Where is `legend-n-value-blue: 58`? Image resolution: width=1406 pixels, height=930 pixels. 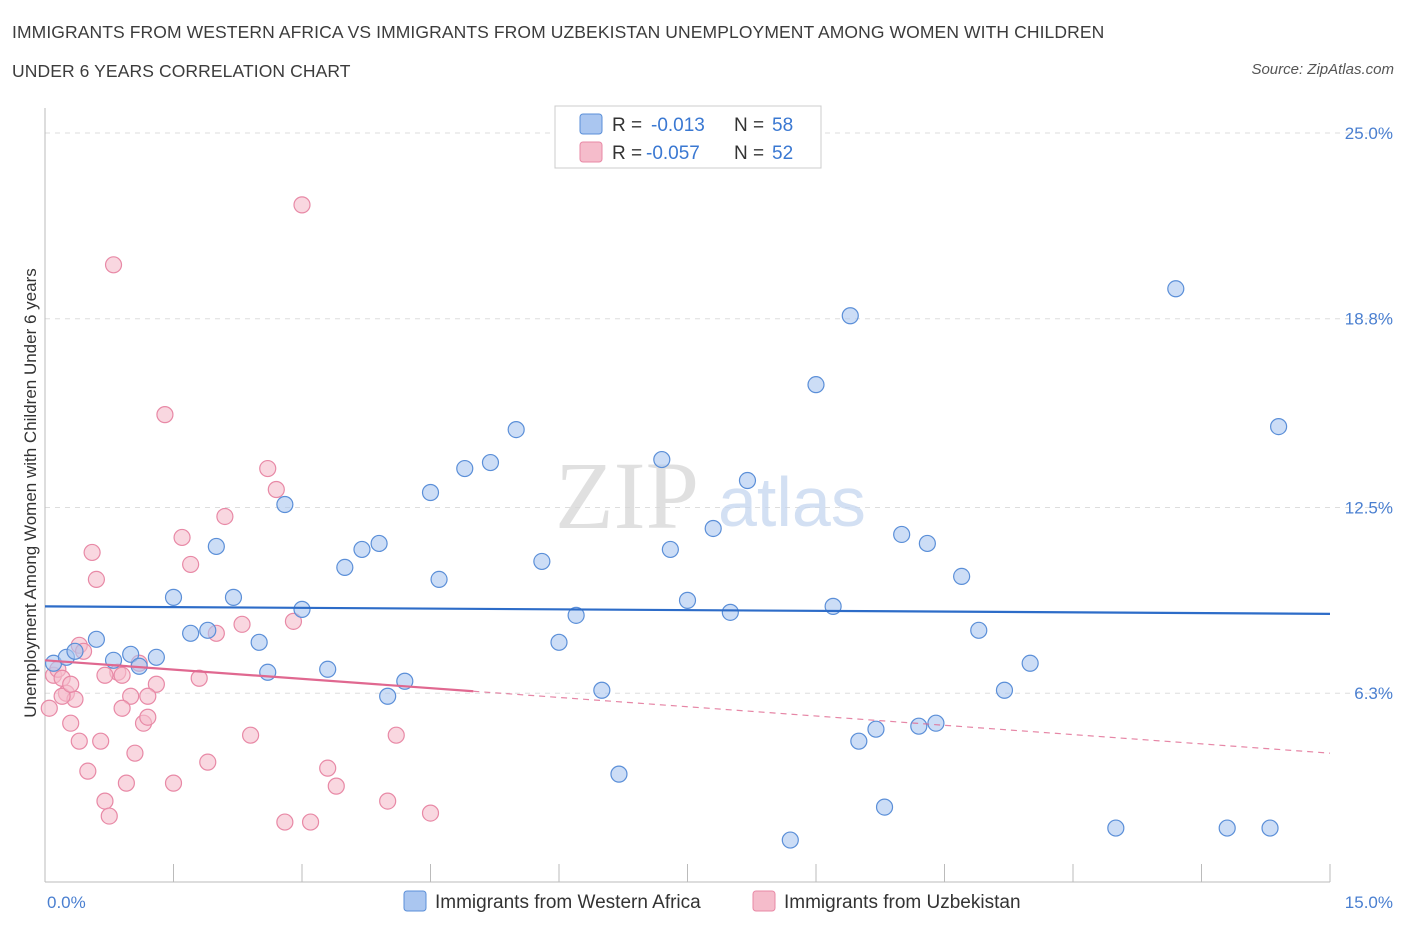
legend-n-value-blue: 58 is located at coordinates (782, 125).